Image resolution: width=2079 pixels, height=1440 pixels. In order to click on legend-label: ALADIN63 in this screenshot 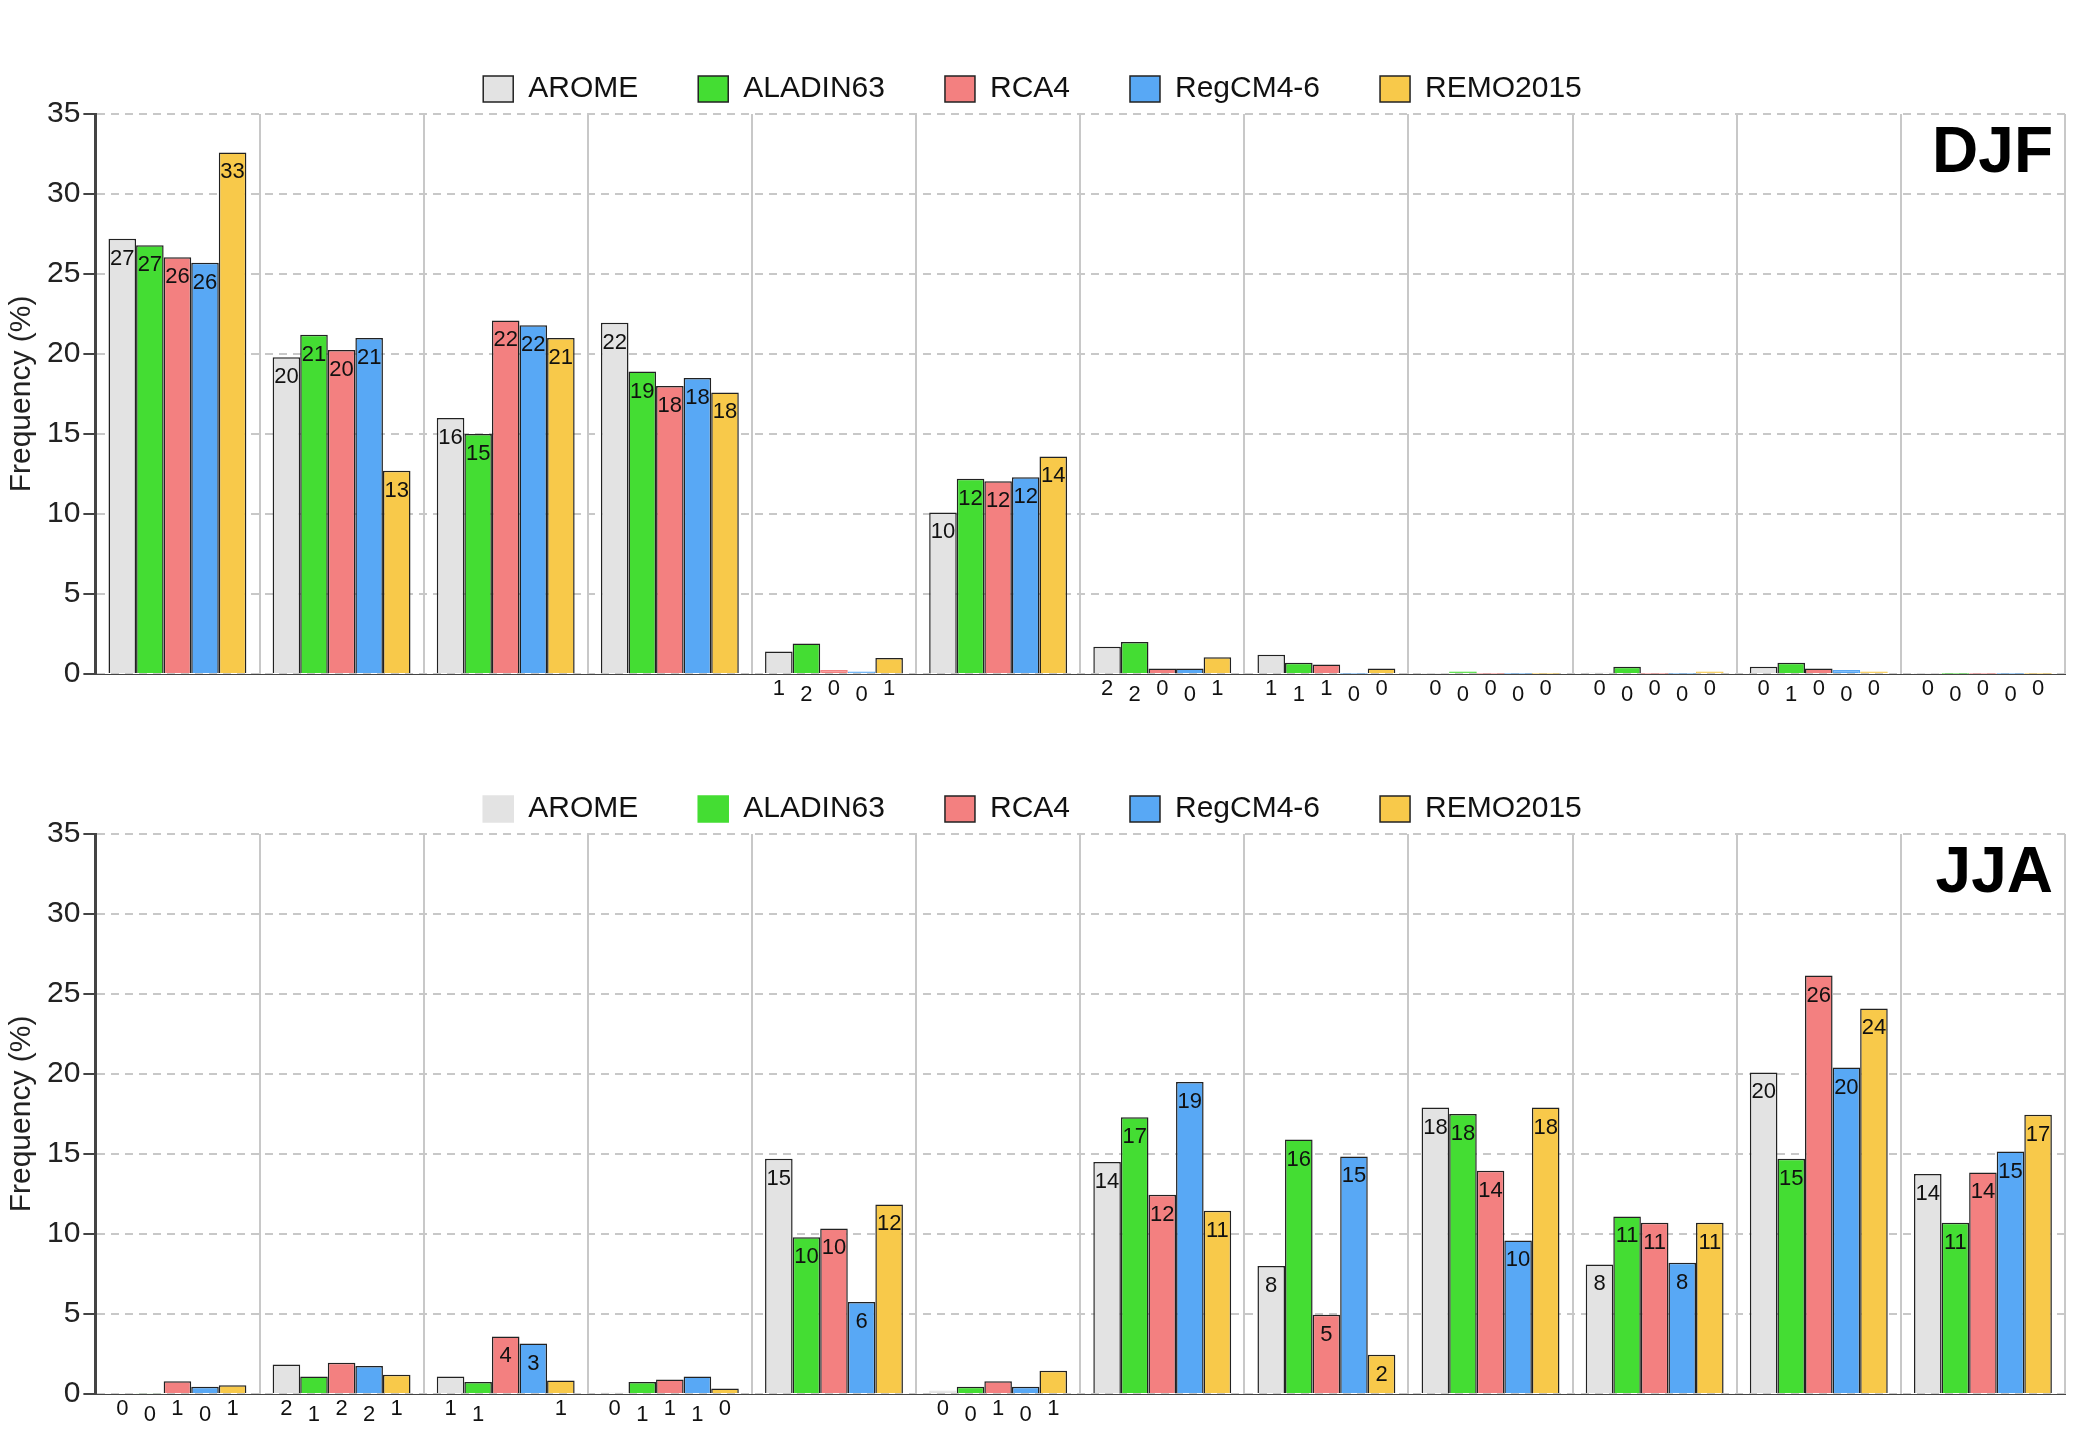, I will do `click(814, 807)`.